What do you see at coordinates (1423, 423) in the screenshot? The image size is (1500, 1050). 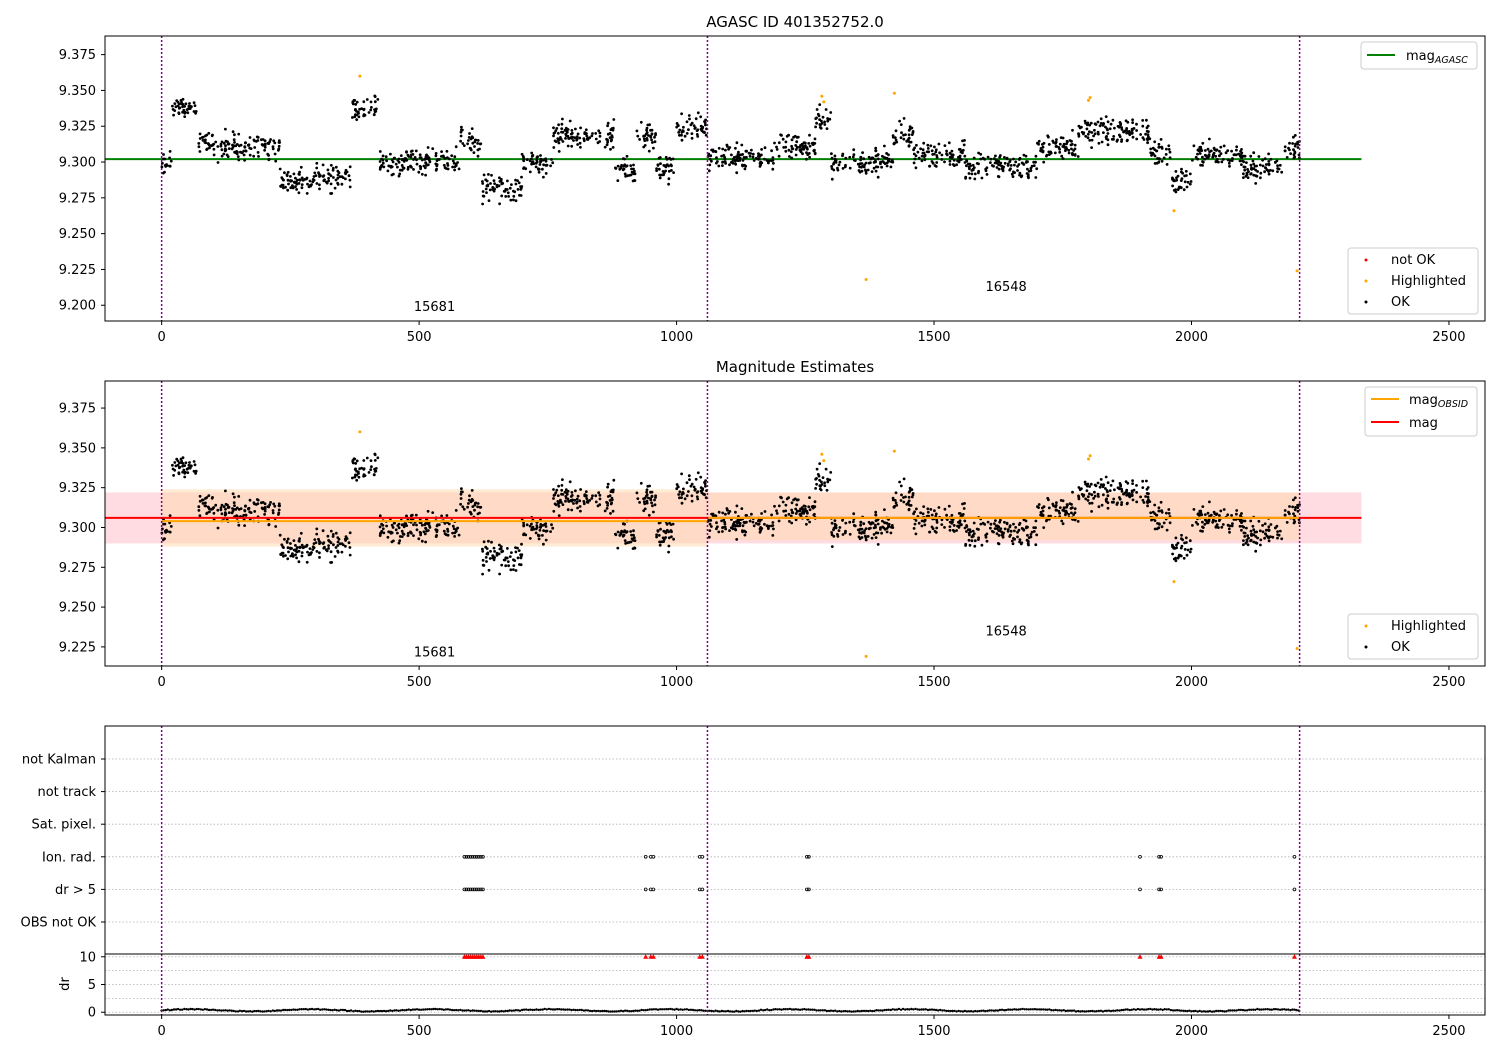 I see `legend-mag-label: mag` at bounding box center [1423, 423].